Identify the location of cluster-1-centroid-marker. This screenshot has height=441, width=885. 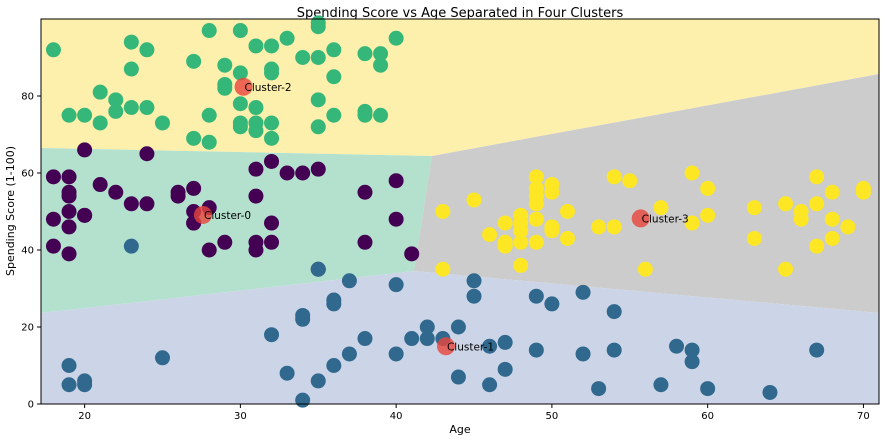
(445, 346).